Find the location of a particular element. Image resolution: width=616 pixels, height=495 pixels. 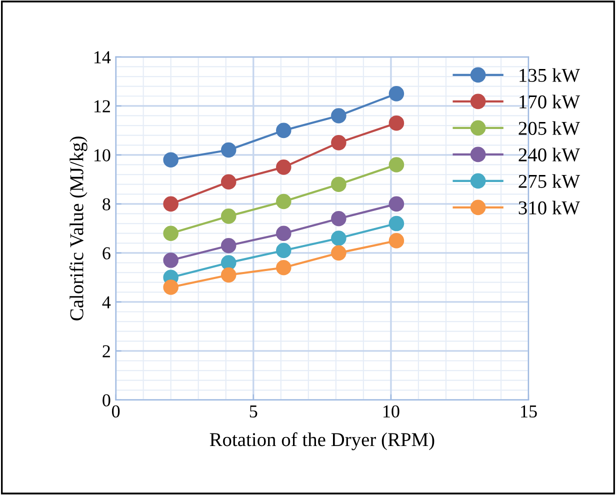

y-axis-title: Calorific Value (MJ/kg) is located at coordinates (78, 228).